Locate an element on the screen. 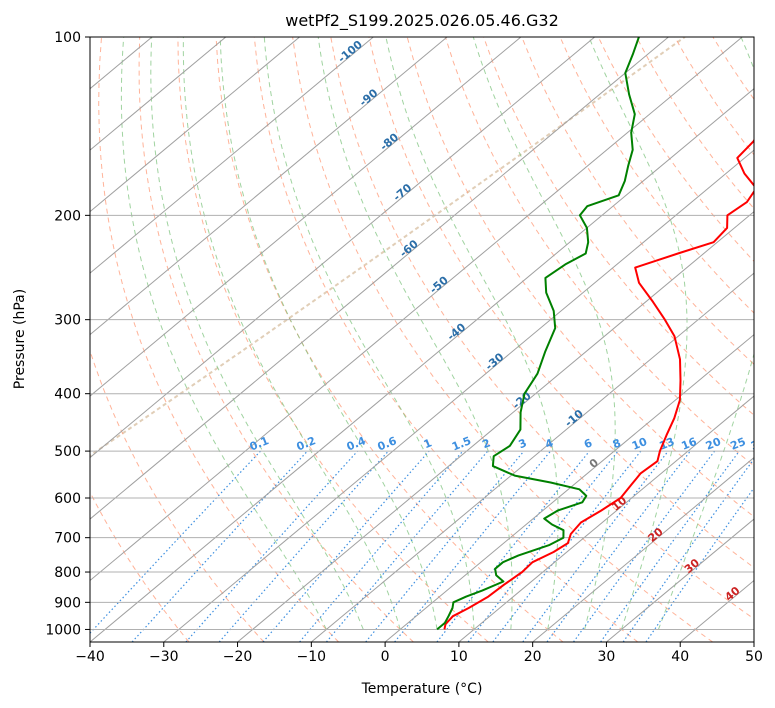  mixing-ratio-label: 36 is located at coordinates (772, 444).